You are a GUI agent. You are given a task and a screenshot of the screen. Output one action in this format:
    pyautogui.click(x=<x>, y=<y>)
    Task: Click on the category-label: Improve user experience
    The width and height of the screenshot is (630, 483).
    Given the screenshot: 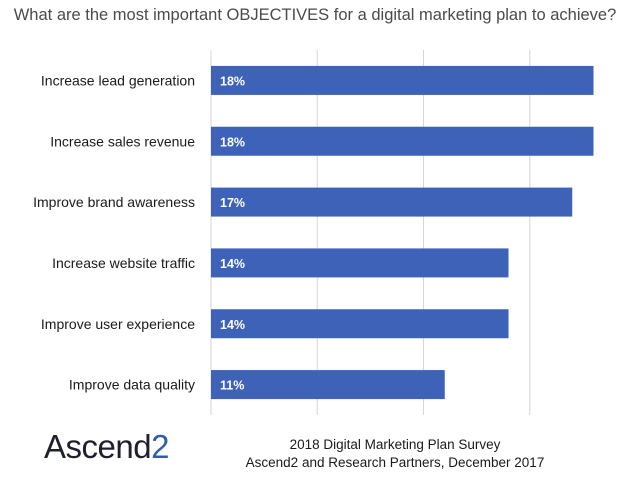 What is the action you would take?
    pyautogui.click(x=118, y=324)
    